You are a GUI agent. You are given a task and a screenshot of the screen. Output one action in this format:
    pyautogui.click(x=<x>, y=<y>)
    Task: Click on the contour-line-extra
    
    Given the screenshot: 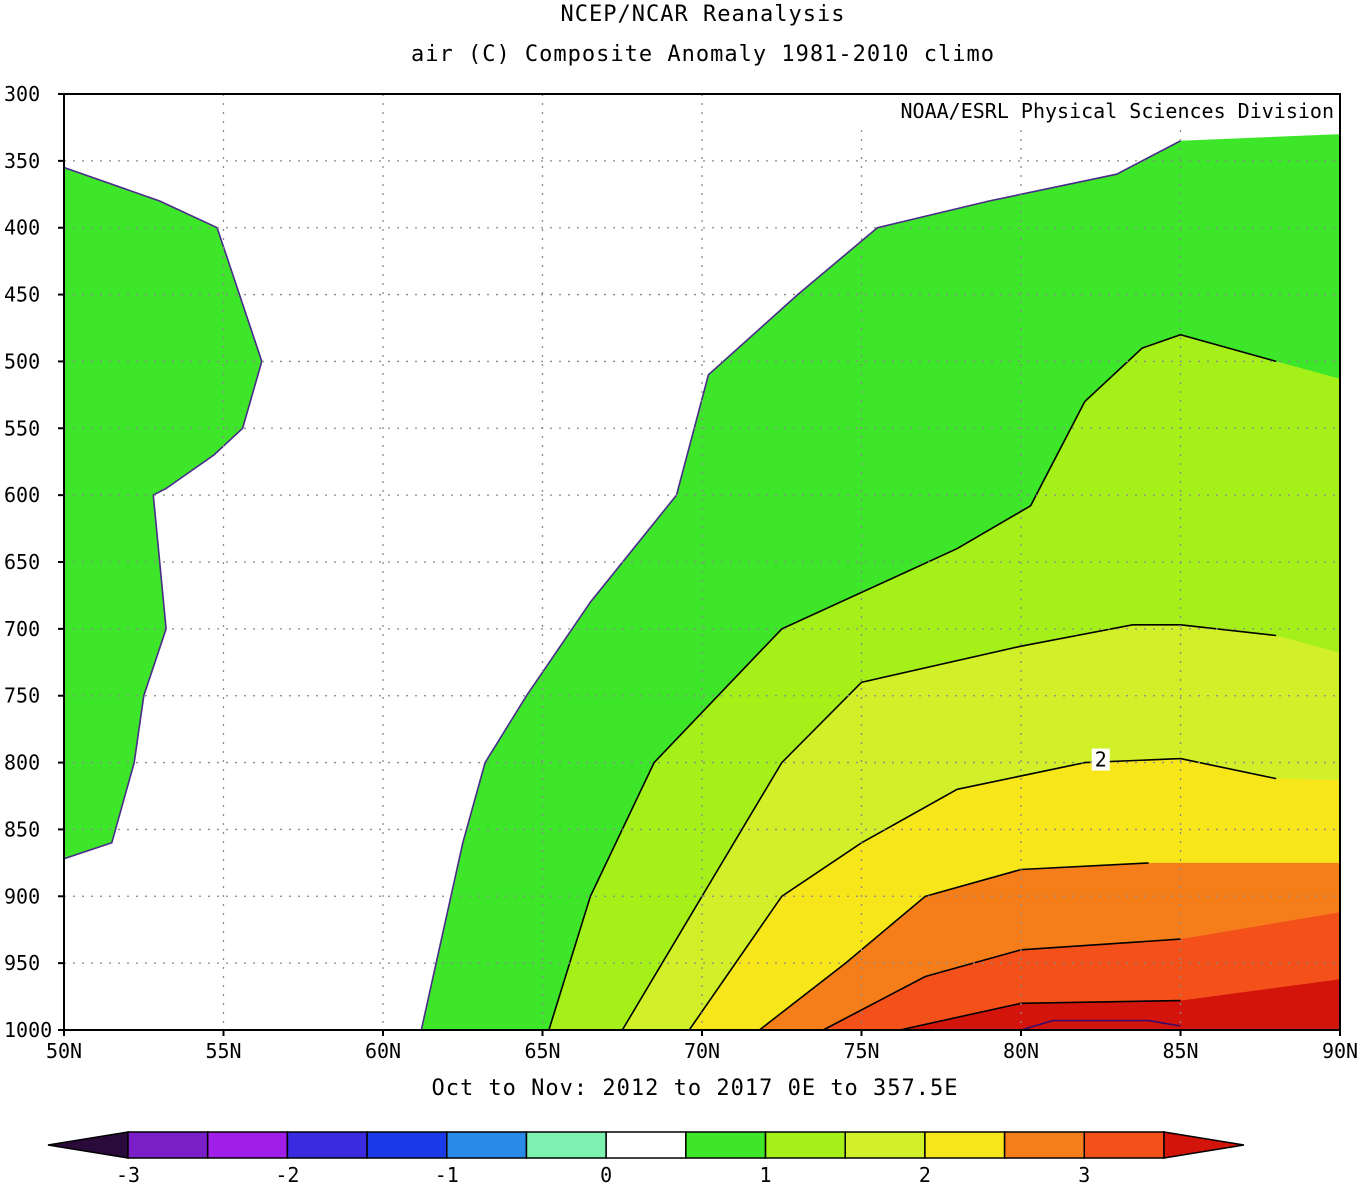 What is the action you would take?
    pyautogui.click(x=1100, y=1025)
    